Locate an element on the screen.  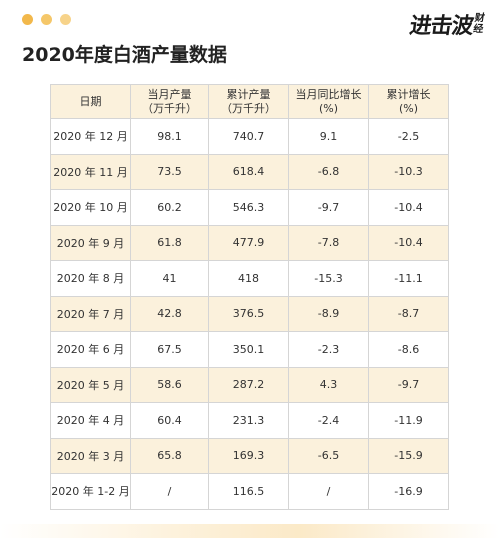
header-monthly-yoy-growth: 当月同比增长 (%) is located at coordinates (328, 101).